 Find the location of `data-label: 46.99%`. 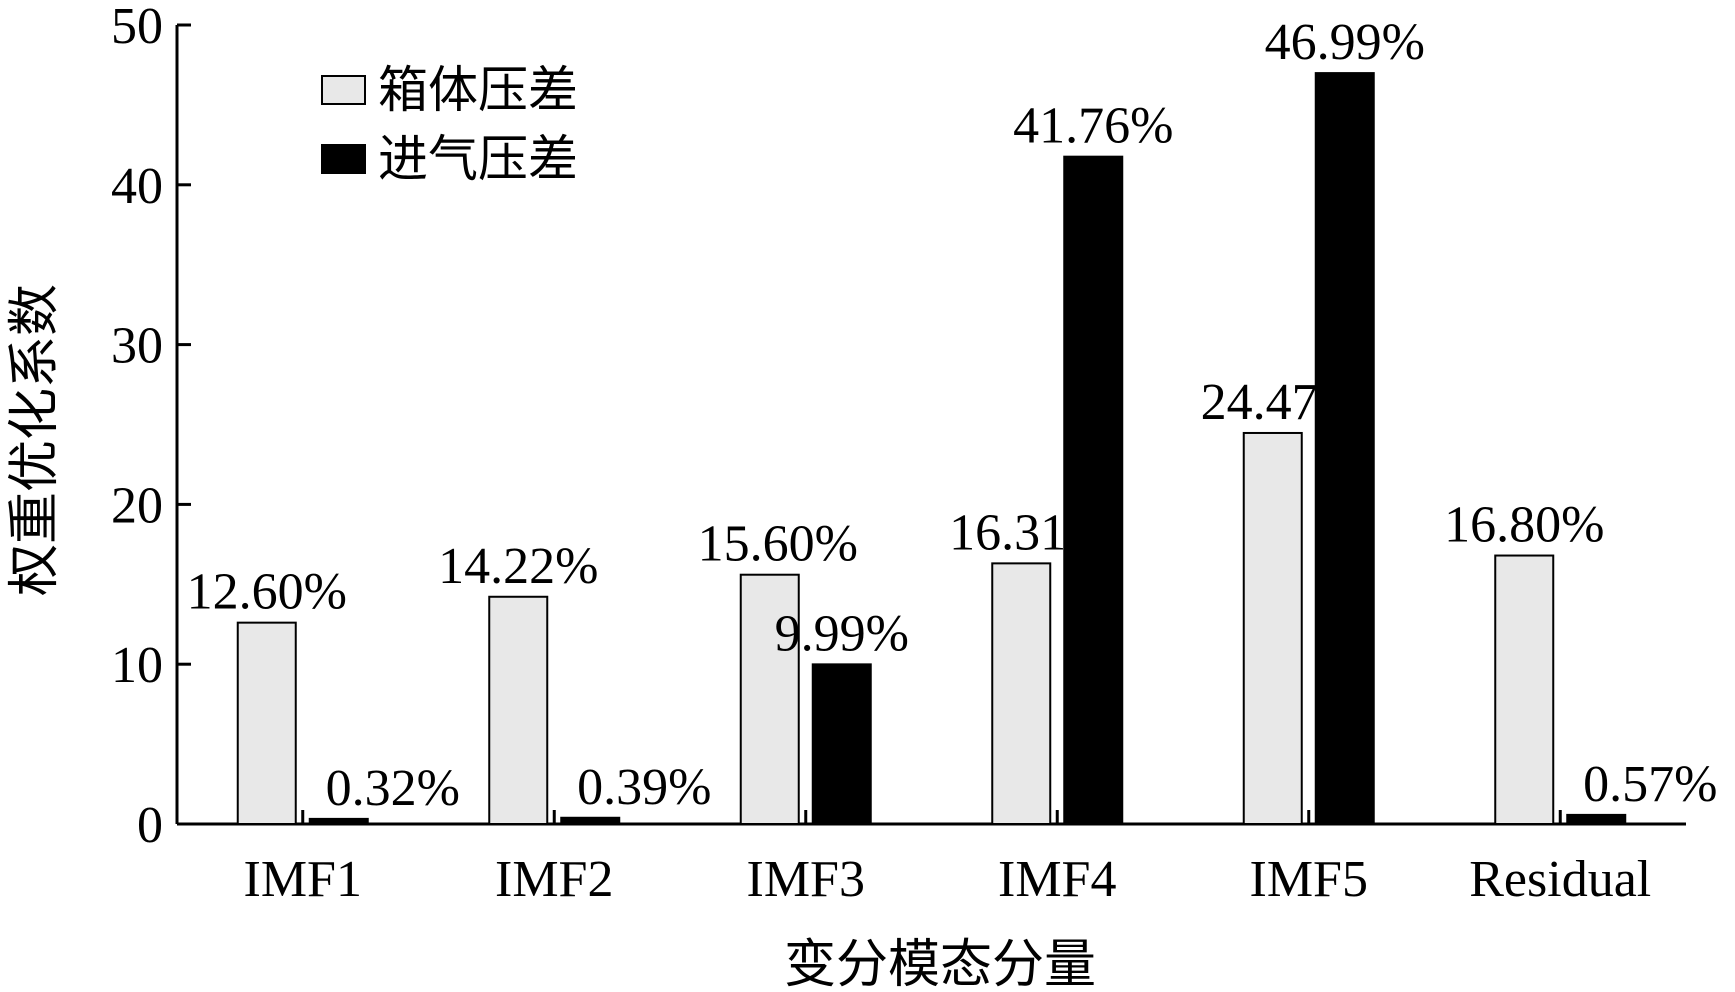

data-label: 46.99% is located at coordinates (1345, 42).